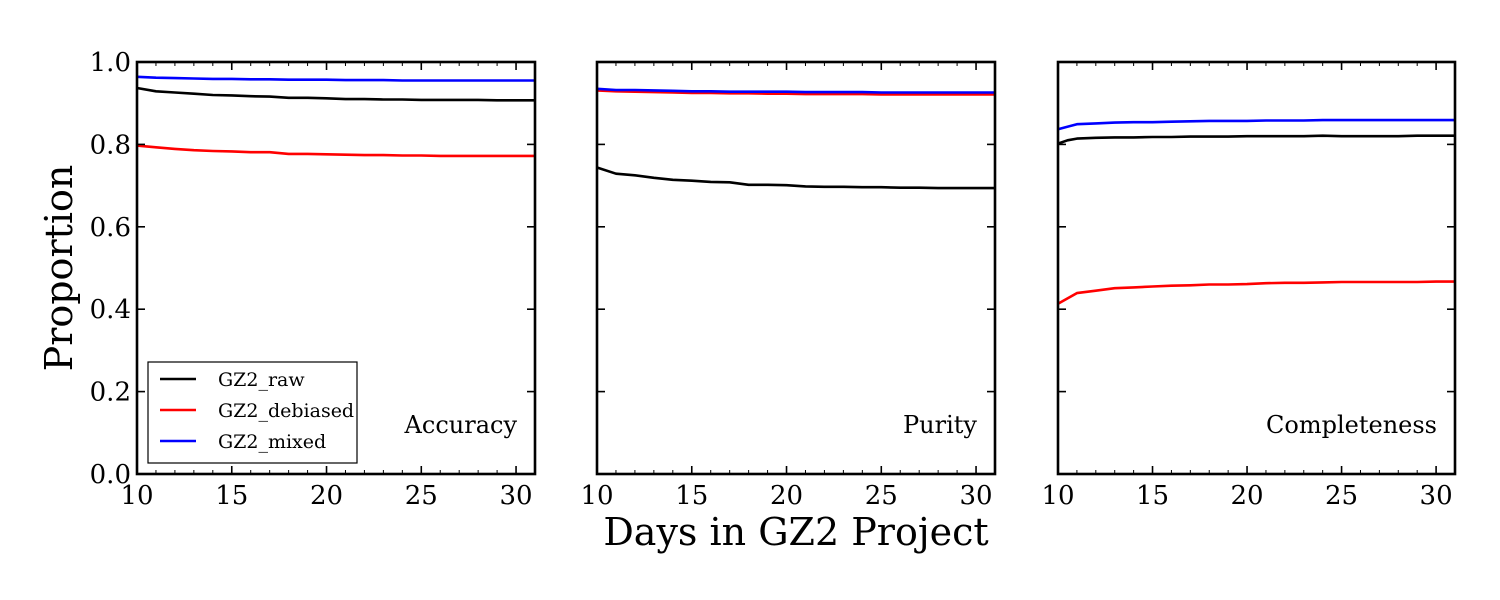 The image size is (1500, 600). Describe the element at coordinates (110, 310) in the screenshot. I see `y-tick-label: 0.4` at that location.